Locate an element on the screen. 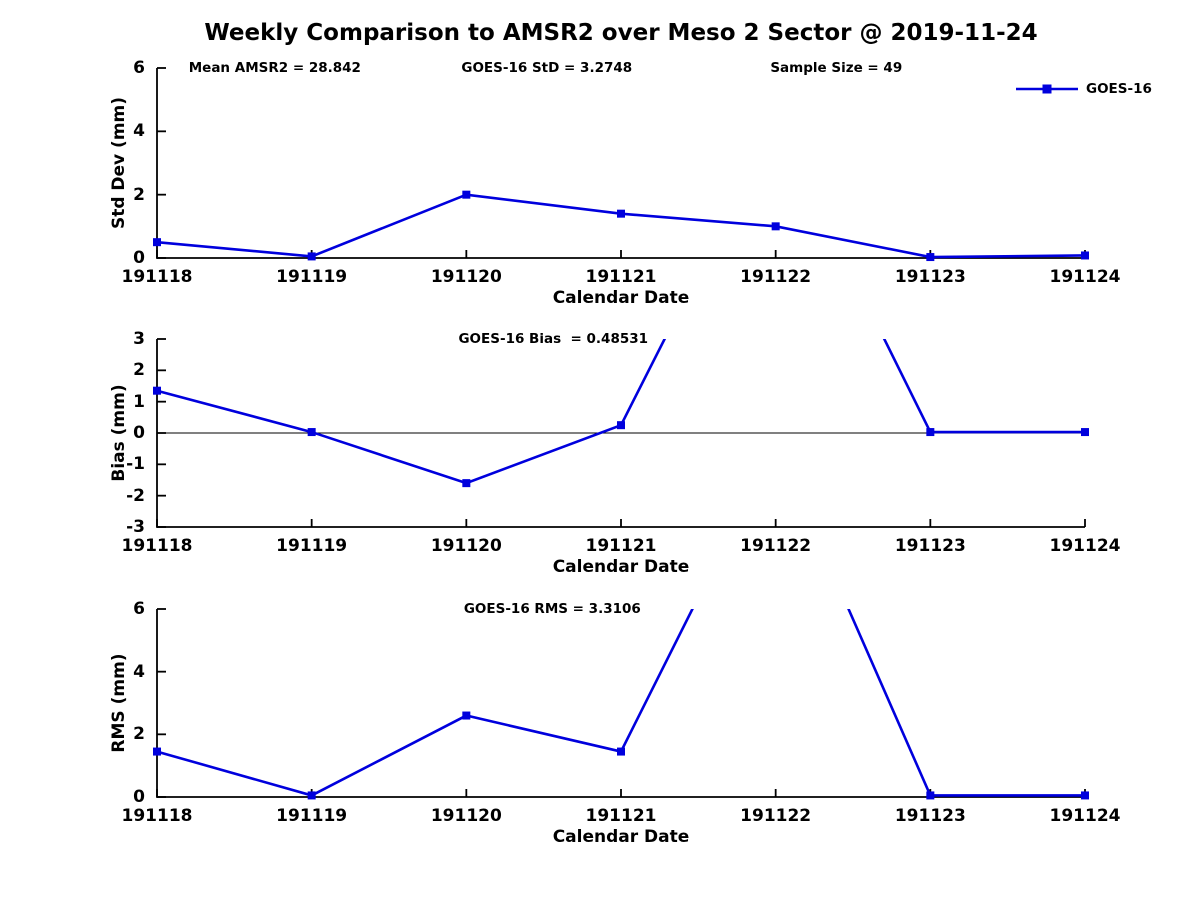  legend-marker is located at coordinates (1047, 89).